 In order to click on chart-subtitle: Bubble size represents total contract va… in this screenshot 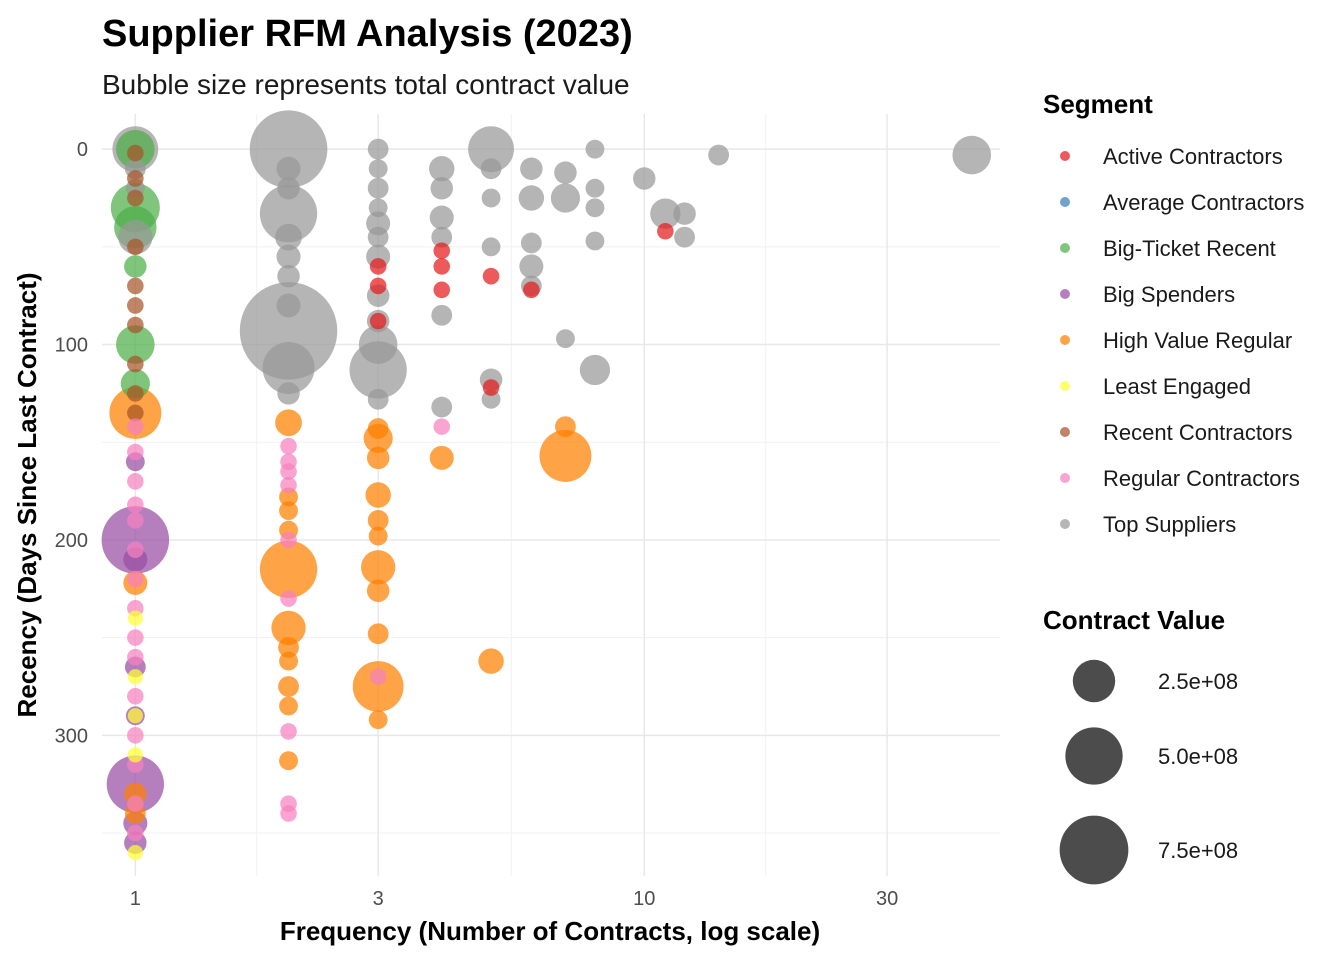, I will do `click(366, 84)`.